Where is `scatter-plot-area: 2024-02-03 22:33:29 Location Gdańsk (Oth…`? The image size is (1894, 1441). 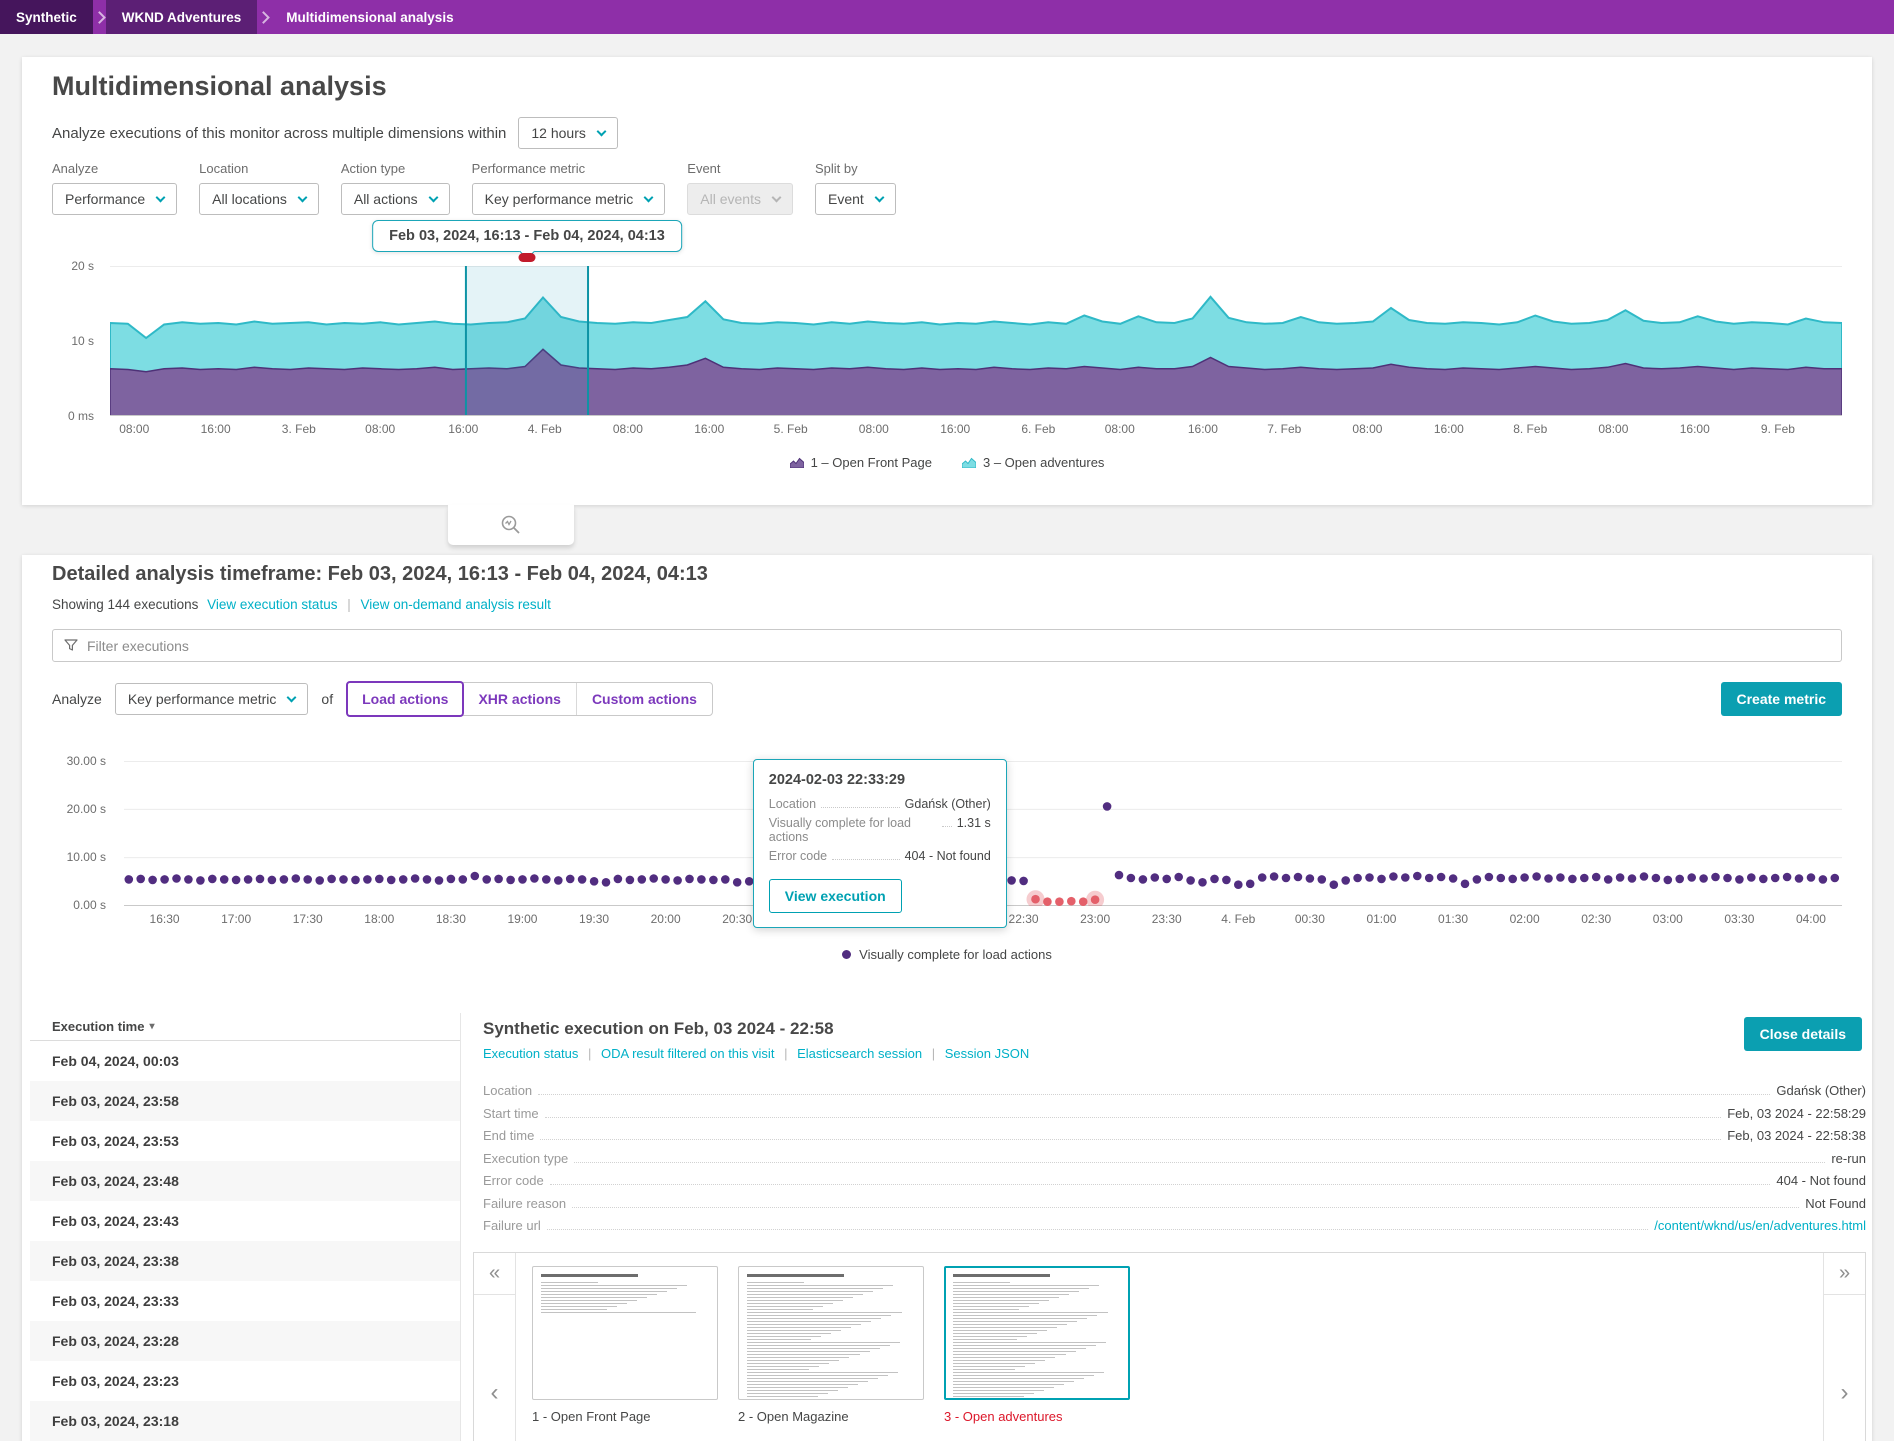
scatter-plot-area: 2024-02-03 22:33:29 Location Gdańsk (Oth… is located at coordinates (983, 843).